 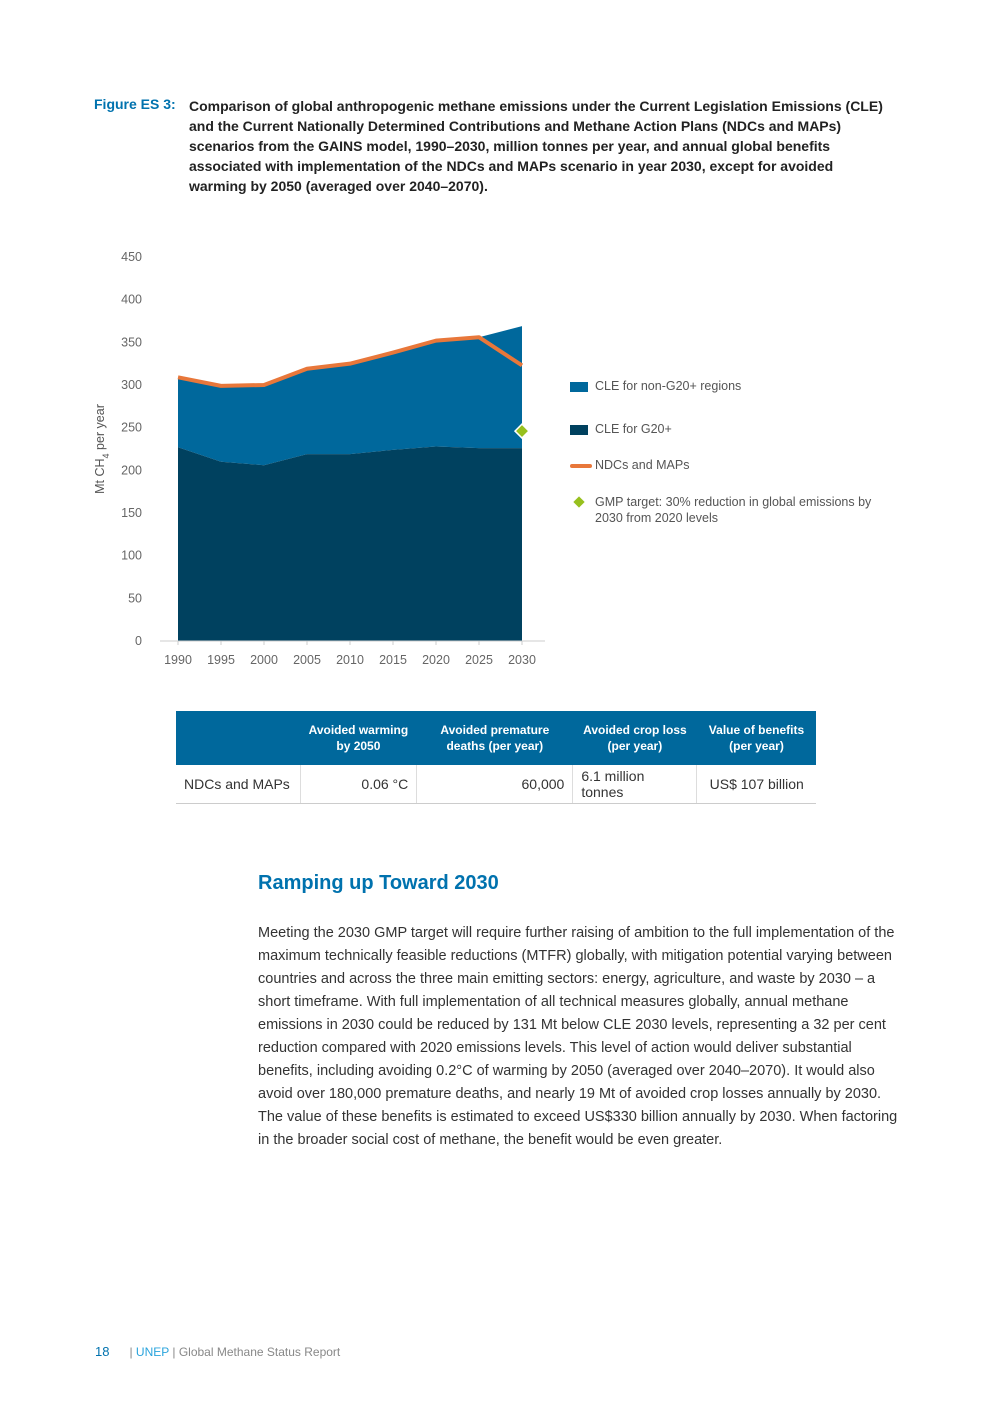 What do you see at coordinates (131, 300) in the screenshot?
I see `y-tick-label: 400` at bounding box center [131, 300].